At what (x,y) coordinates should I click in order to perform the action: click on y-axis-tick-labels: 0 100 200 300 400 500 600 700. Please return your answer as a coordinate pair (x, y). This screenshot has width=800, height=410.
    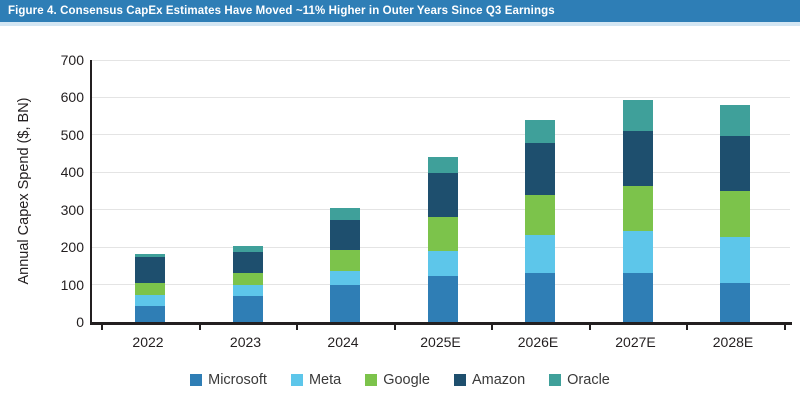
    Looking at the image, I should click on (42, 191).